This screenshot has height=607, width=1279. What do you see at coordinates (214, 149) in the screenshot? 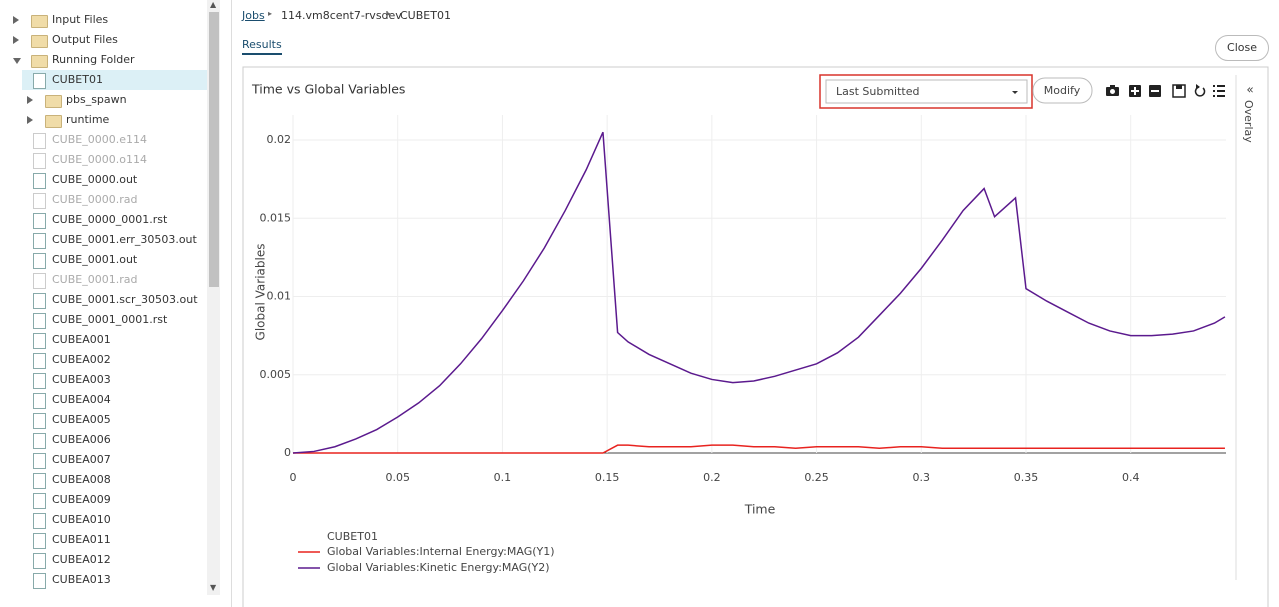
I see `scroll-thumb` at bounding box center [214, 149].